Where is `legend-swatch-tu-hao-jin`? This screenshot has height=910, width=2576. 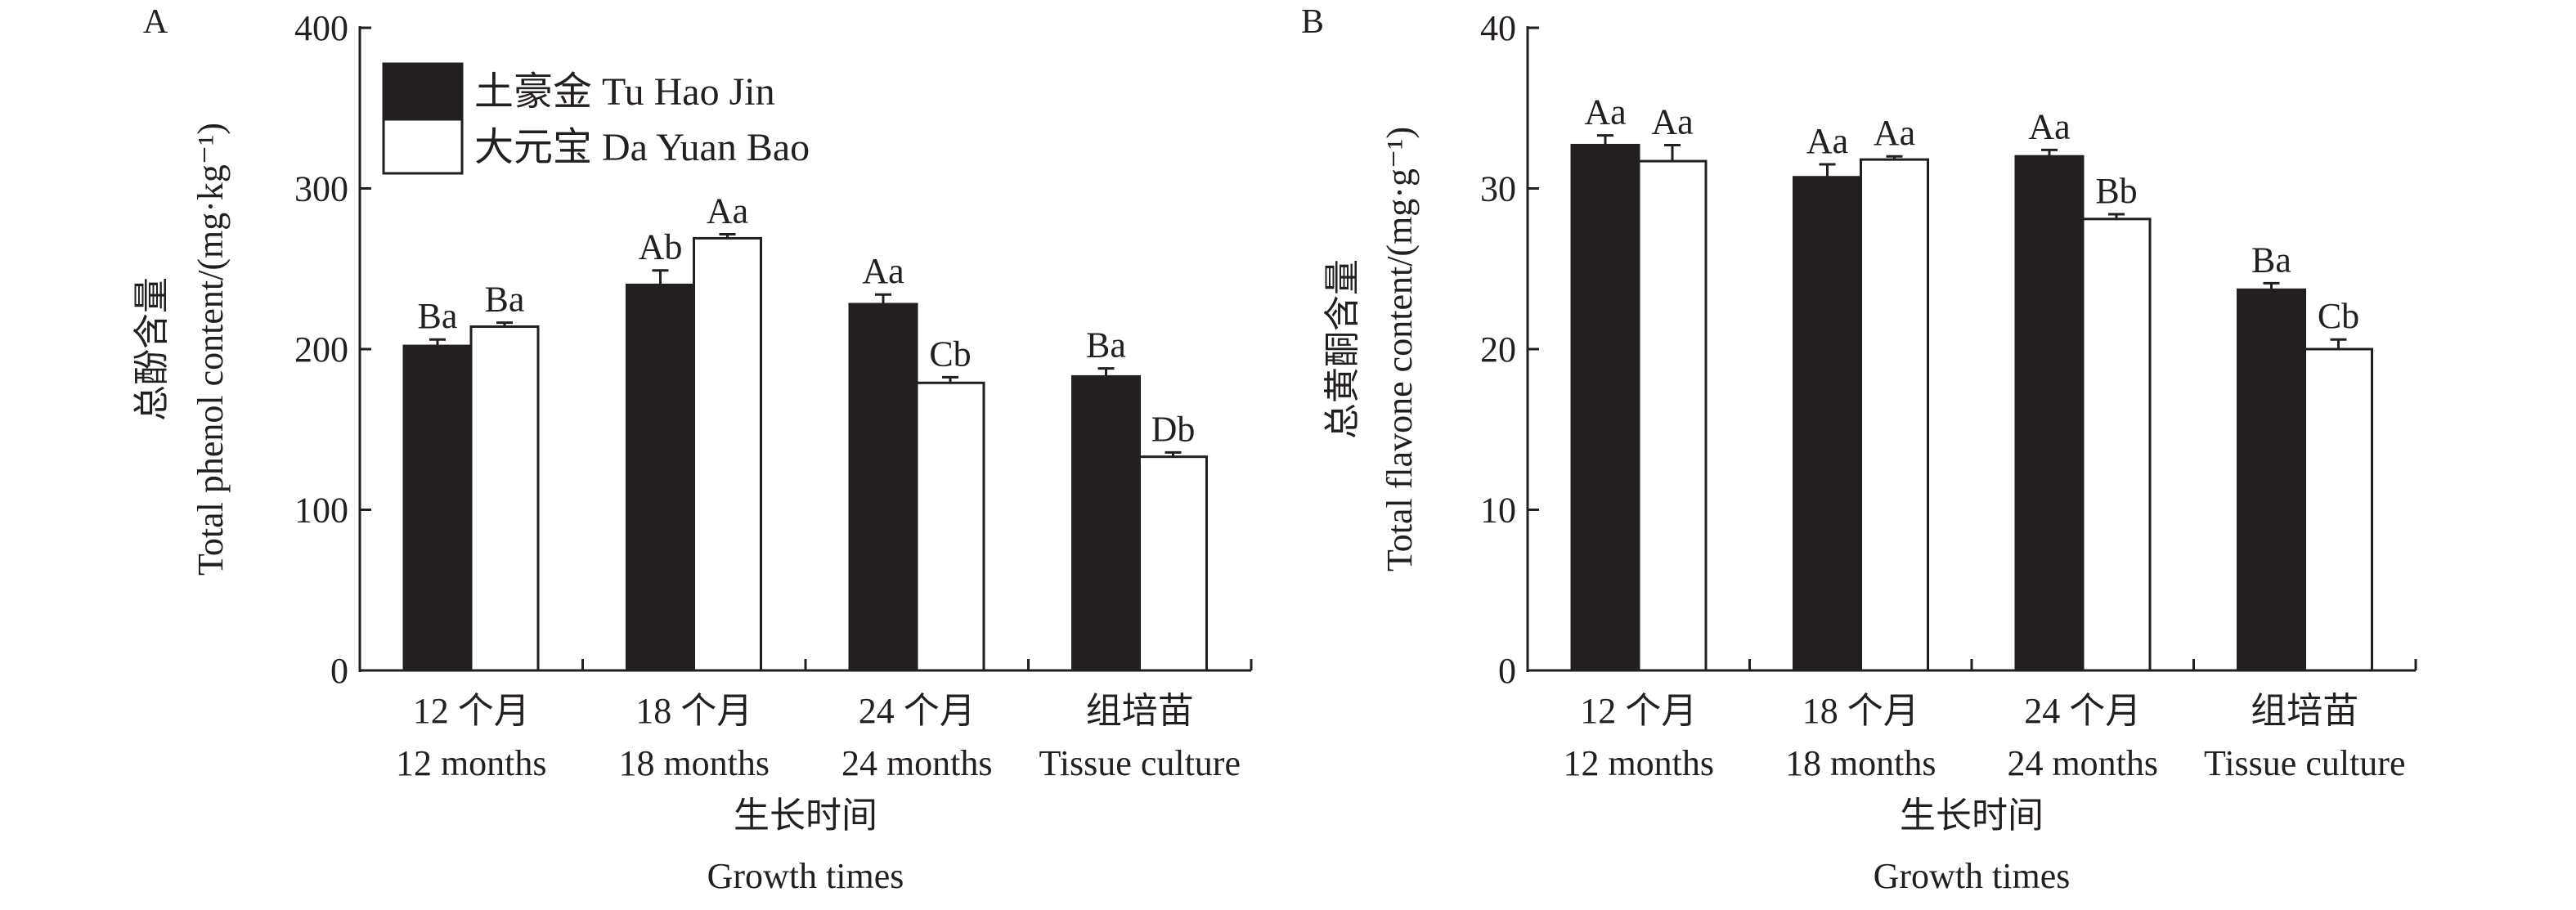
legend-swatch-tu-hao-jin is located at coordinates (423, 91).